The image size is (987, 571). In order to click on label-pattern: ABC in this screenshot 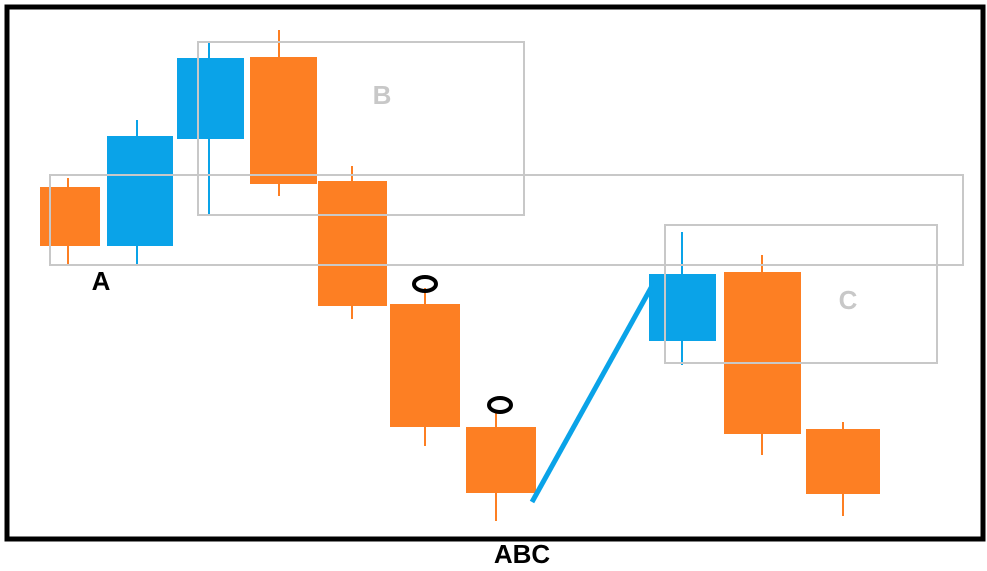, I will do `click(522, 554)`.